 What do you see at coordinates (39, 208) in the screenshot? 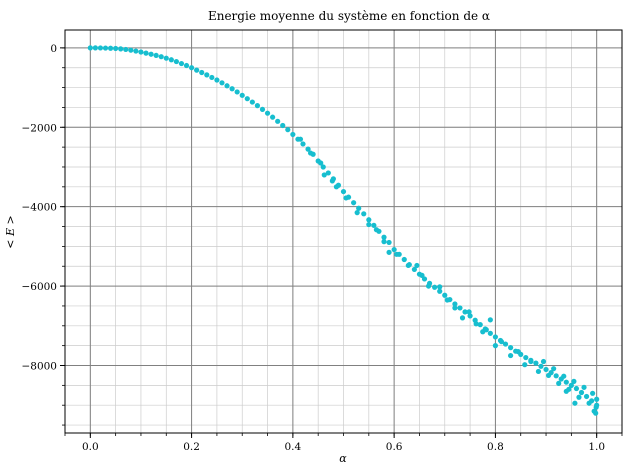
I see `y-tick-label: −4000` at bounding box center [39, 208].